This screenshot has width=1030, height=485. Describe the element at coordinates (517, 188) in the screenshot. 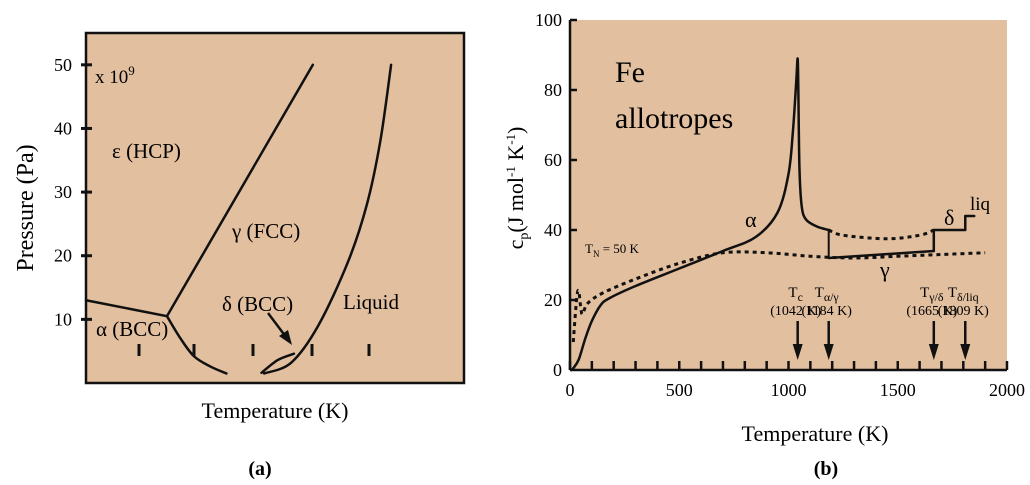

I see `panel-b-y-axis-label: cp(J mol-1 K-1)` at that location.